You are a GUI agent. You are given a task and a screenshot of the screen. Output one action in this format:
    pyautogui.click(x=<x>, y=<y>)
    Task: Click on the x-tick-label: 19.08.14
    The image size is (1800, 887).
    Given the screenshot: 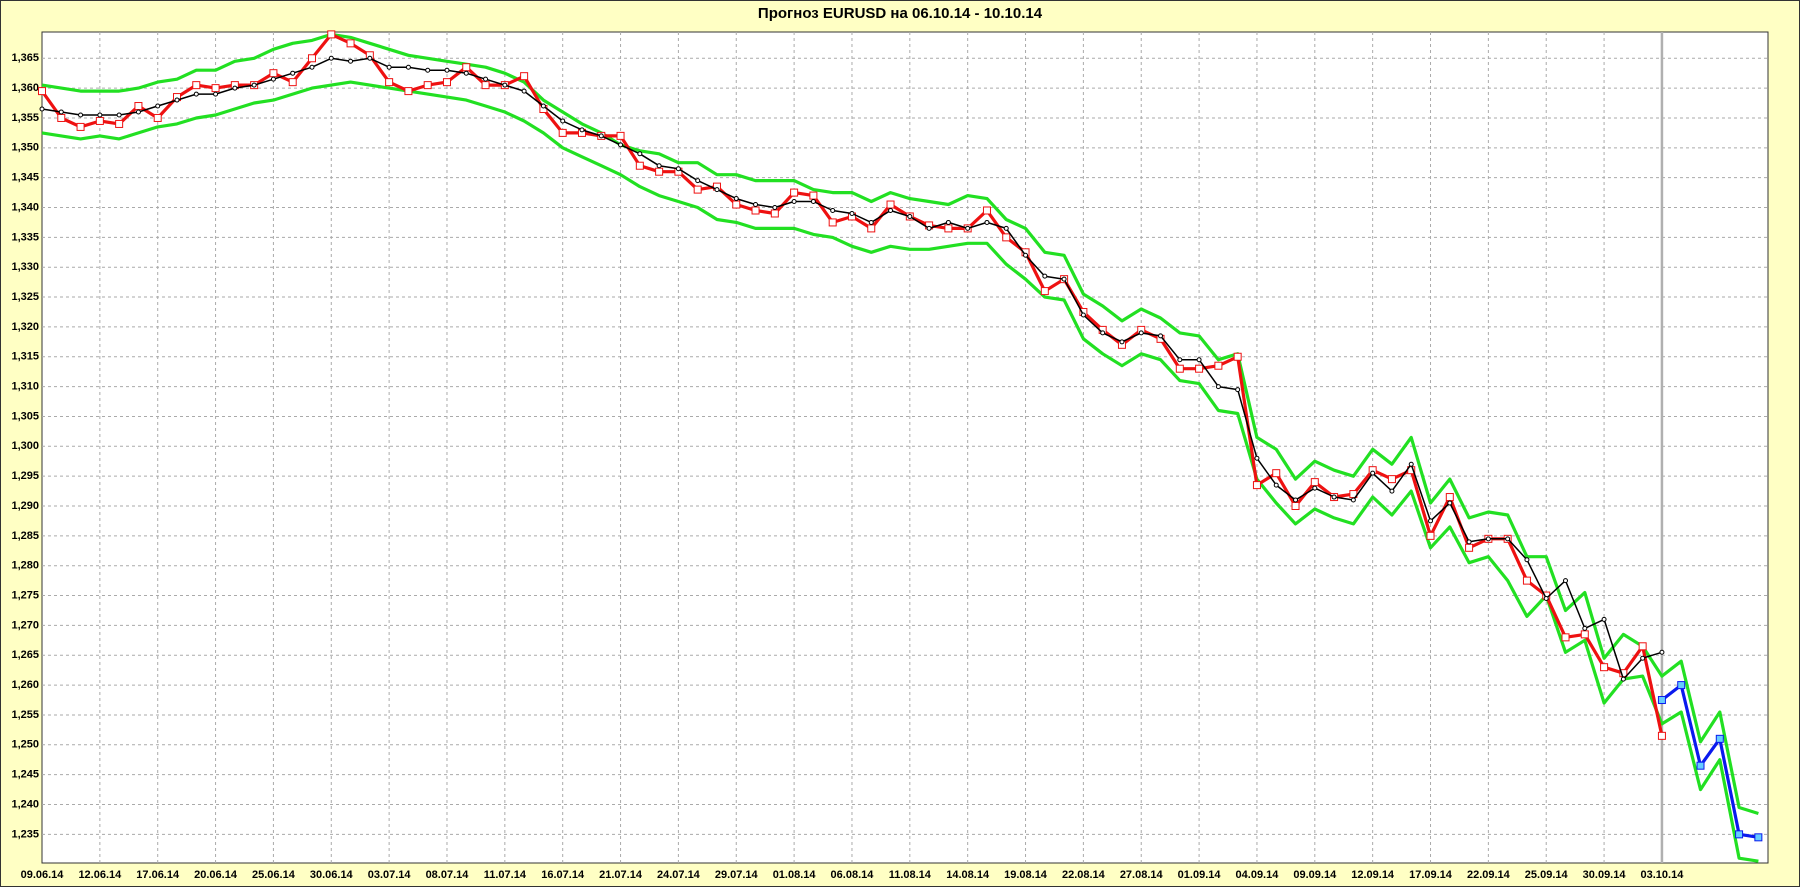 What is the action you would take?
    pyautogui.click(x=1026, y=875)
    